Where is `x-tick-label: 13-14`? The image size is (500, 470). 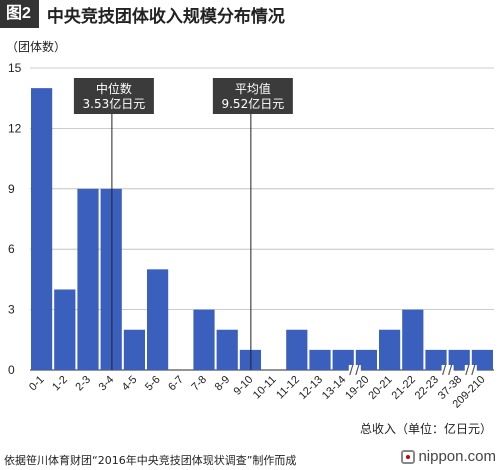
x-tick-label: 13-14 is located at coordinates (334, 388).